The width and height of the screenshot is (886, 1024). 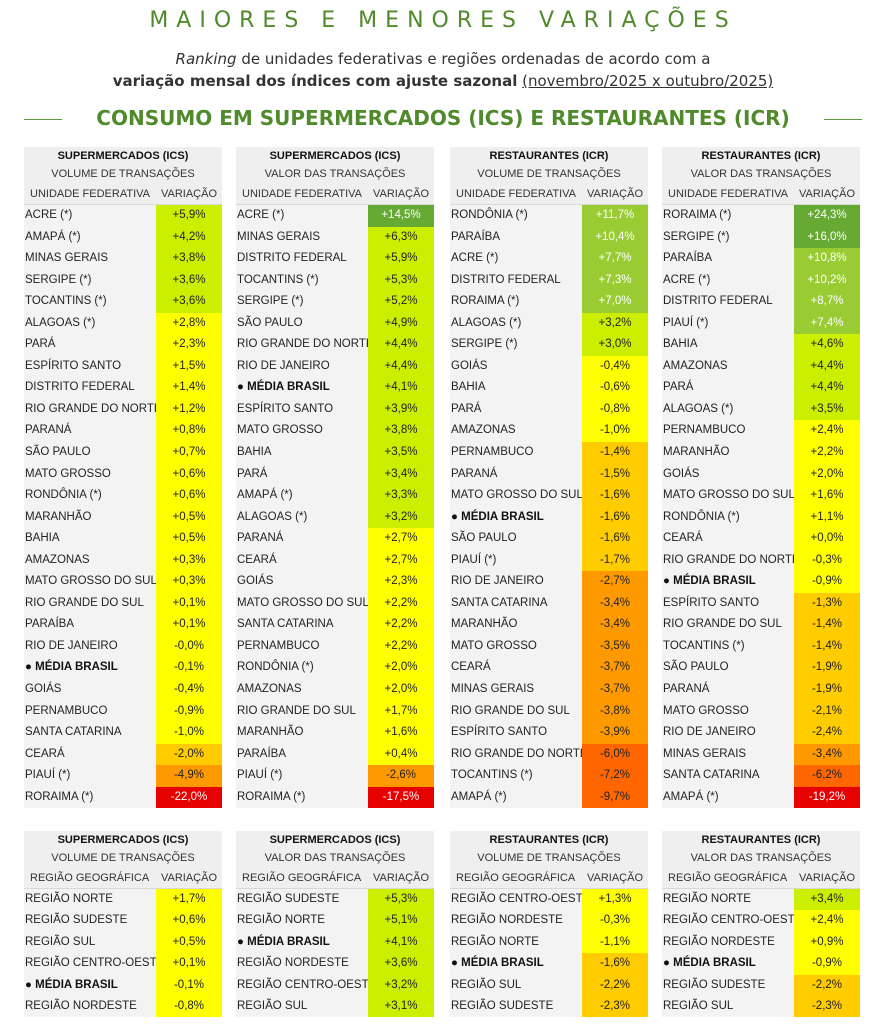 What do you see at coordinates (549, 942) in the screenshot?
I see `table-row: REGIÃO NORTE -1,1%` at bounding box center [549, 942].